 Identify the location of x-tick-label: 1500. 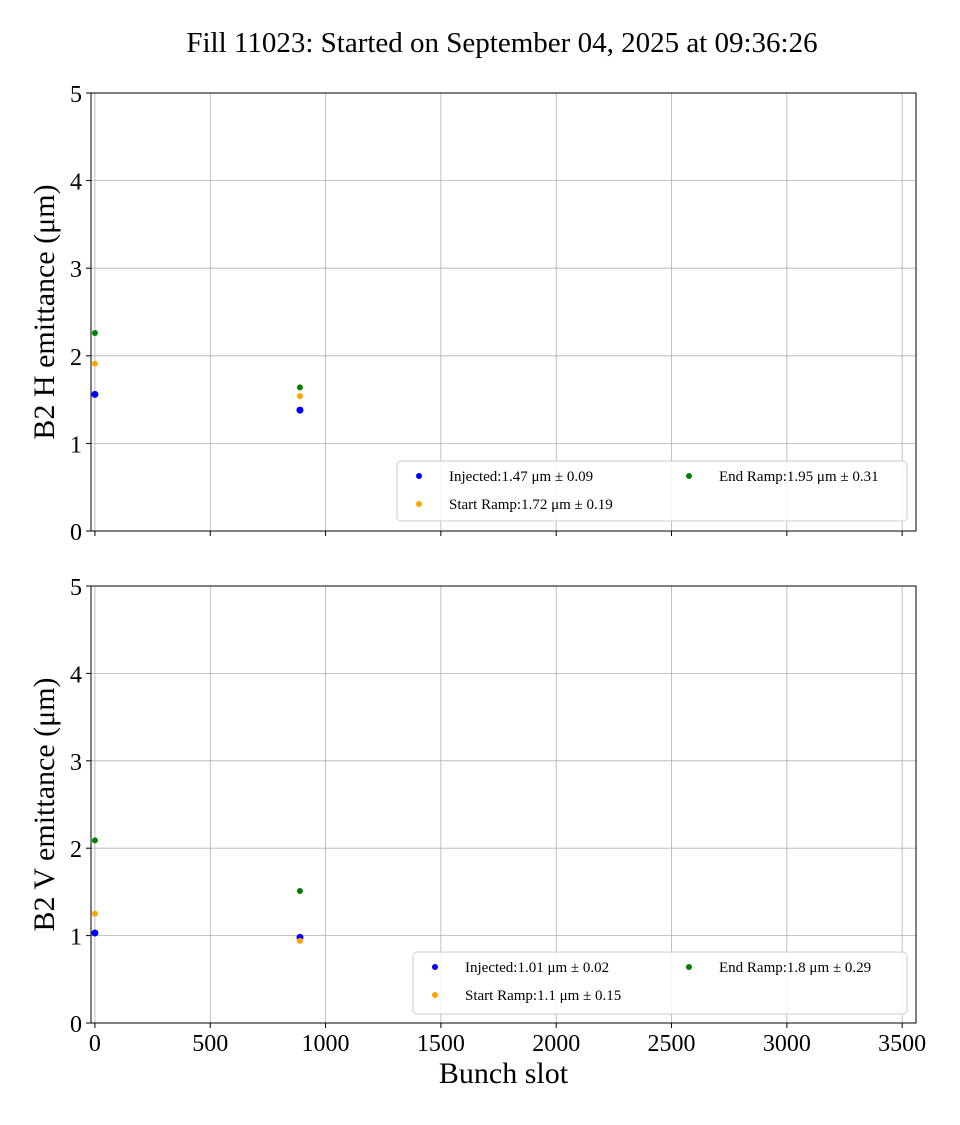
(441, 1044).